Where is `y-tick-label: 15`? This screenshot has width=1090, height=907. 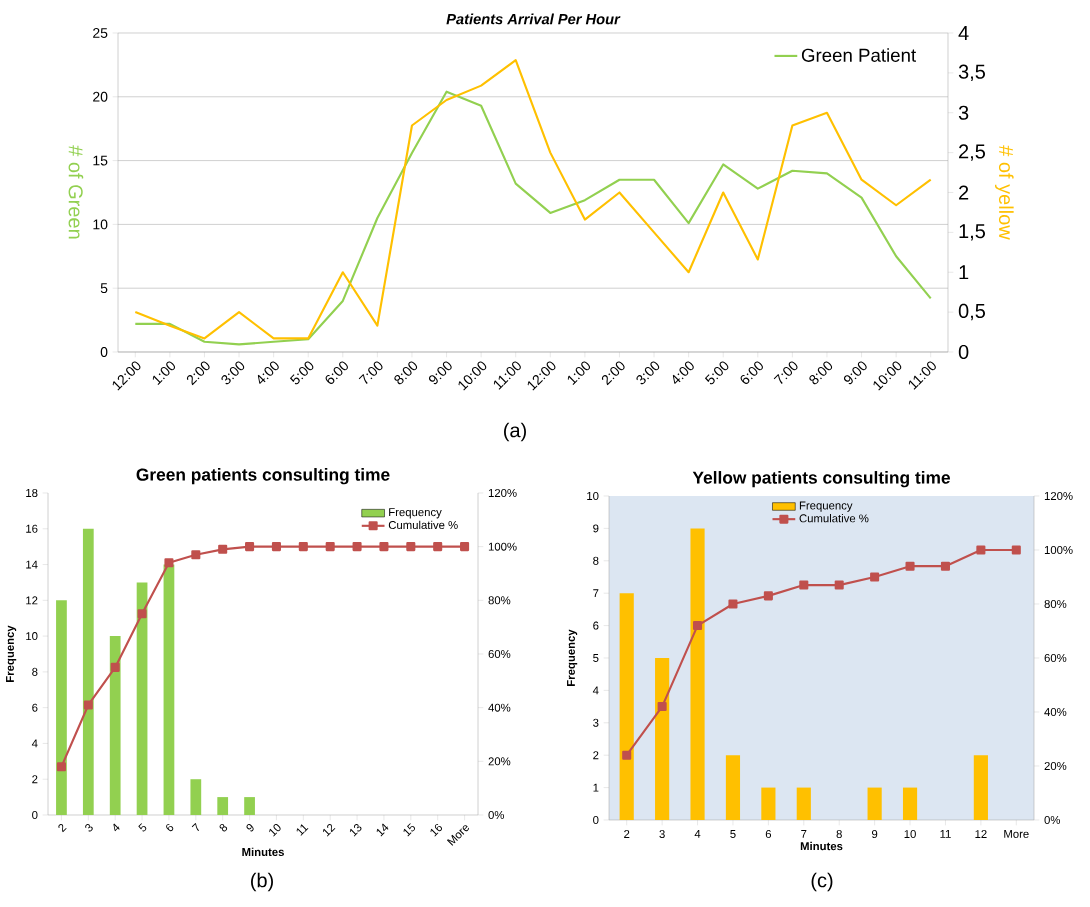 y-tick-label: 15 is located at coordinates (100, 160).